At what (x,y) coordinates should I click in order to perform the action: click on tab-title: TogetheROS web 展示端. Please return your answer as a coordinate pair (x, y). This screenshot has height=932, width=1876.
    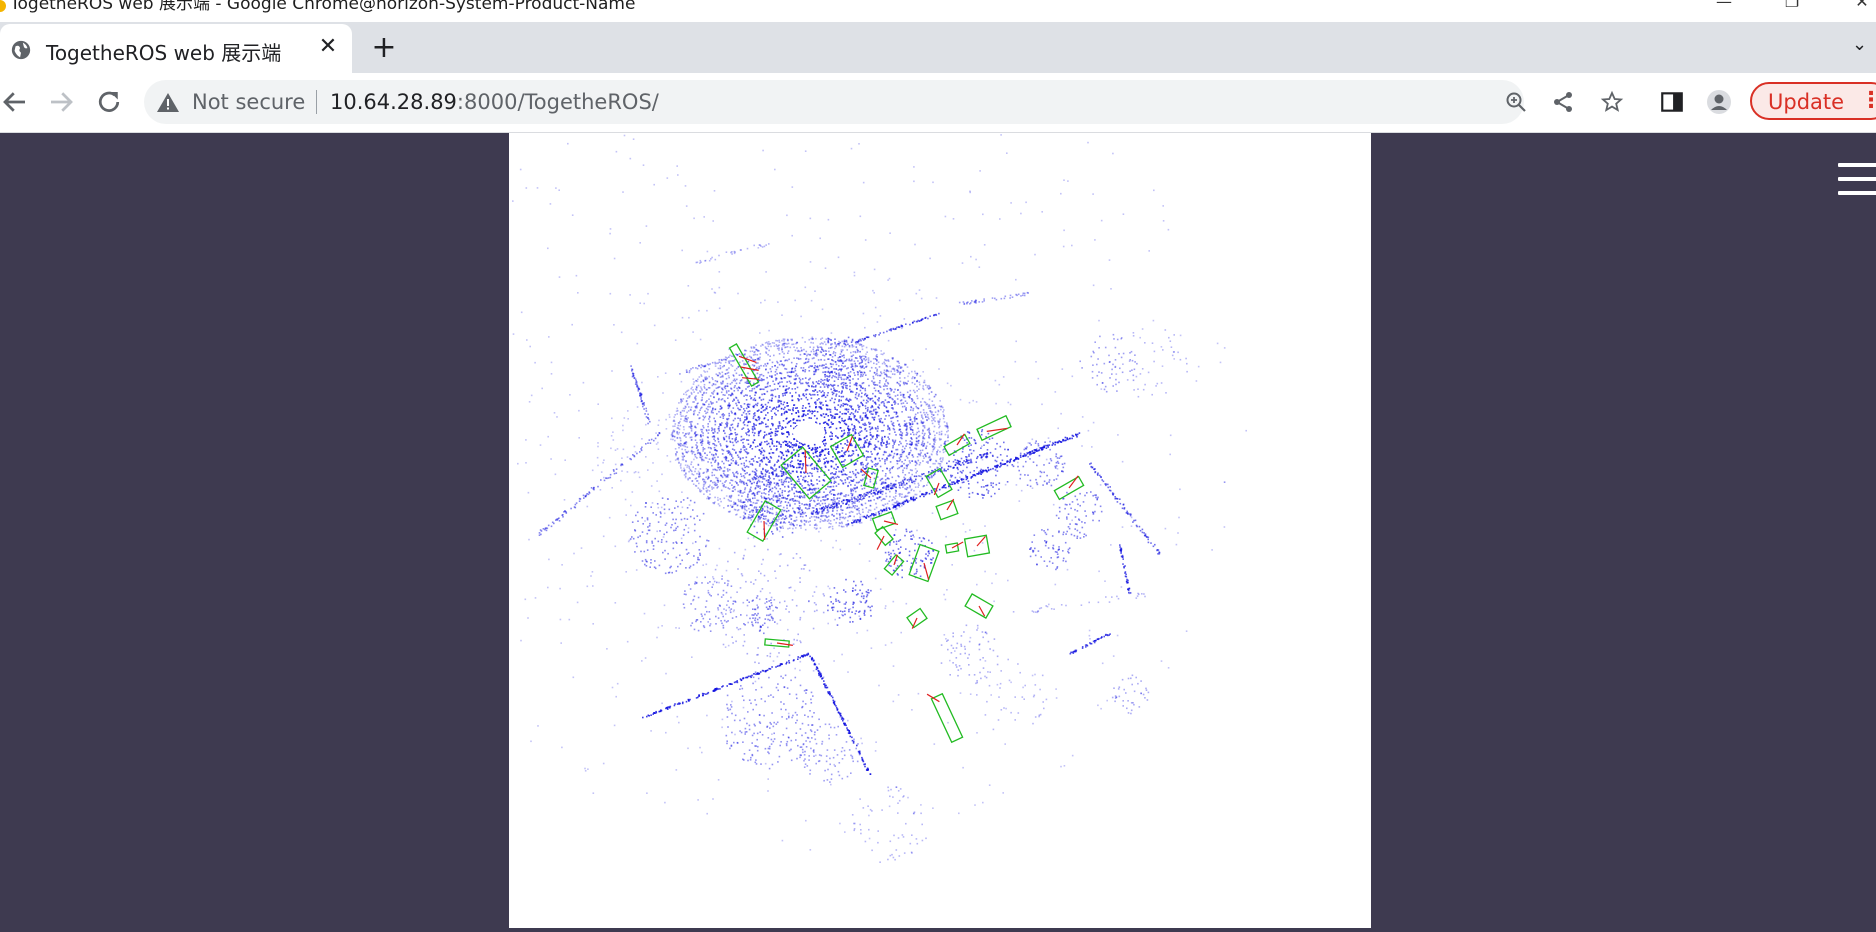
    Looking at the image, I should click on (164, 53).